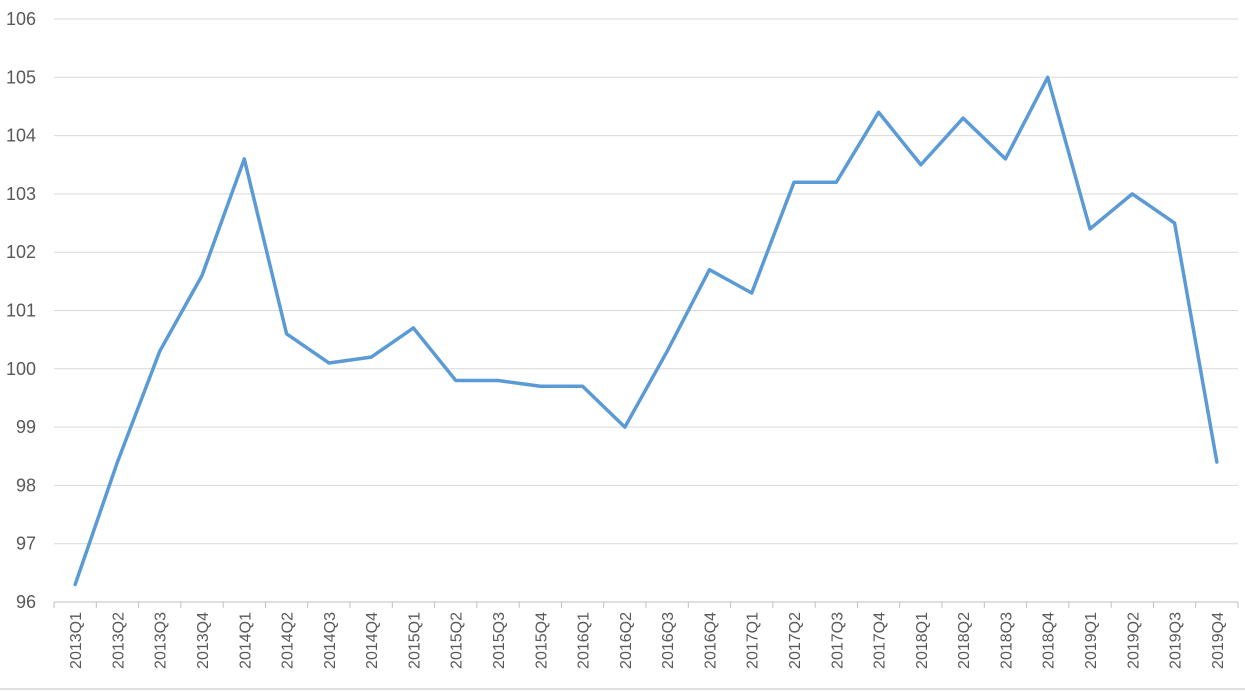 Image resolution: width=1245 pixels, height=691 pixels. I want to click on y-tick-label: 100, so click(21, 369).